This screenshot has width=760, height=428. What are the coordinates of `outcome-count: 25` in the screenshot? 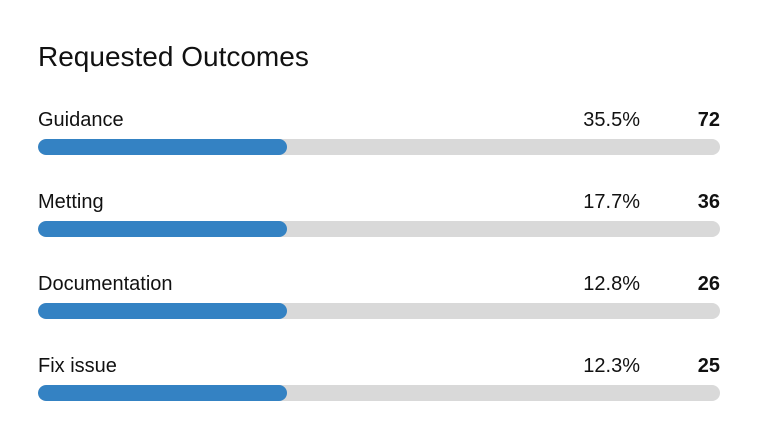 It's located at (708, 366).